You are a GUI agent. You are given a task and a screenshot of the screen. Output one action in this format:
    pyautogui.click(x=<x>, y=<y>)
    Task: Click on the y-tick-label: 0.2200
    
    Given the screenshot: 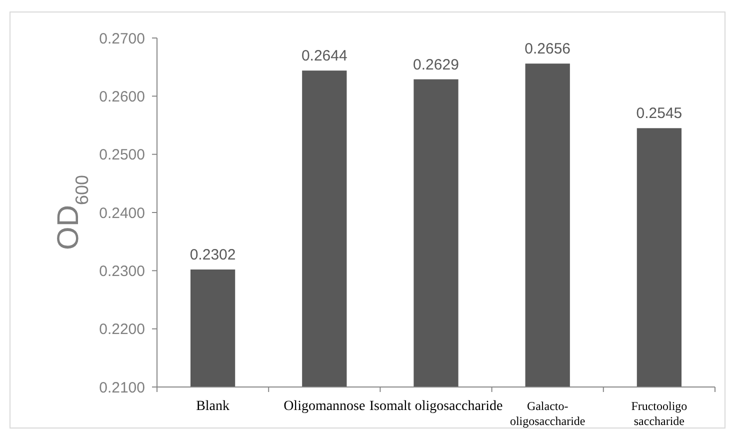 What is the action you would take?
    pyautogui.click(x=122, y=329)
    